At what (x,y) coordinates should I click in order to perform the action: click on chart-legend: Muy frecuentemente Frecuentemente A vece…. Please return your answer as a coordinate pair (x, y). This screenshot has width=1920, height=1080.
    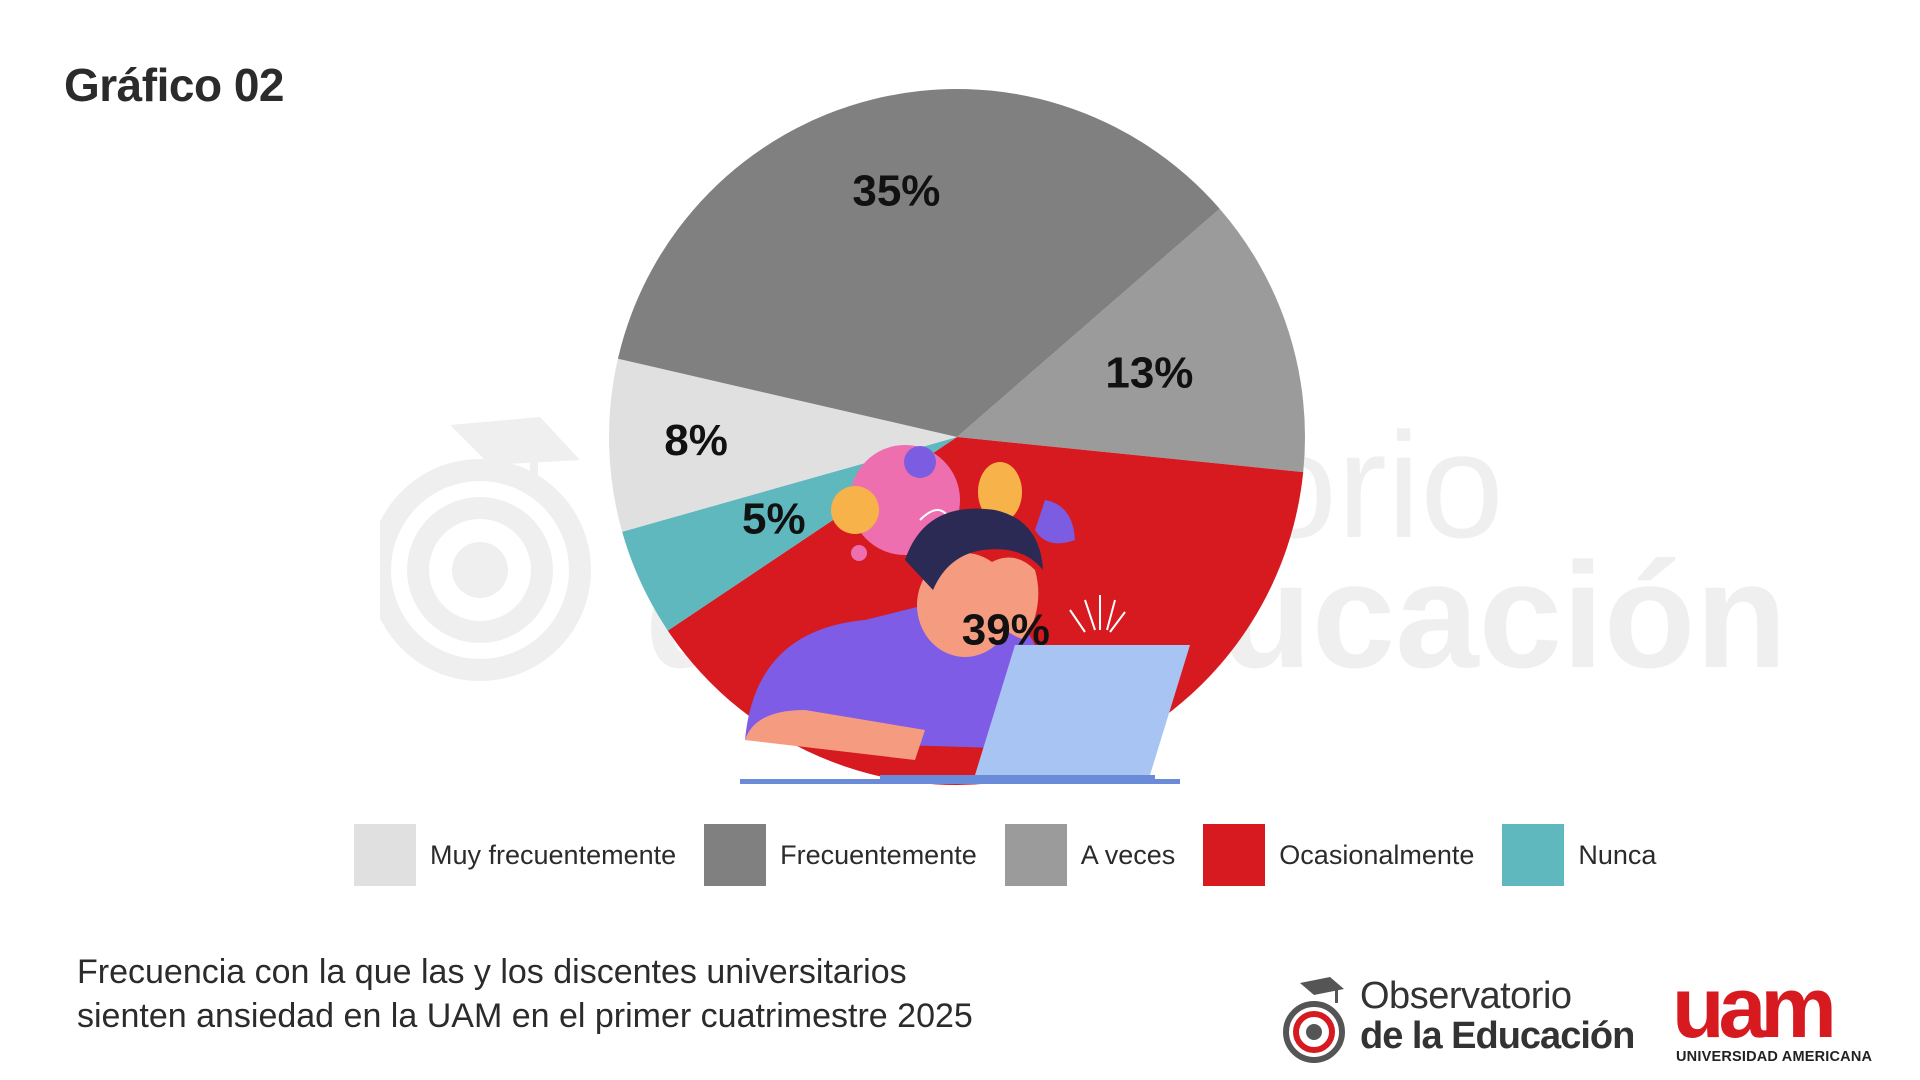
    Looking at the image, I should click on (1019, 855).